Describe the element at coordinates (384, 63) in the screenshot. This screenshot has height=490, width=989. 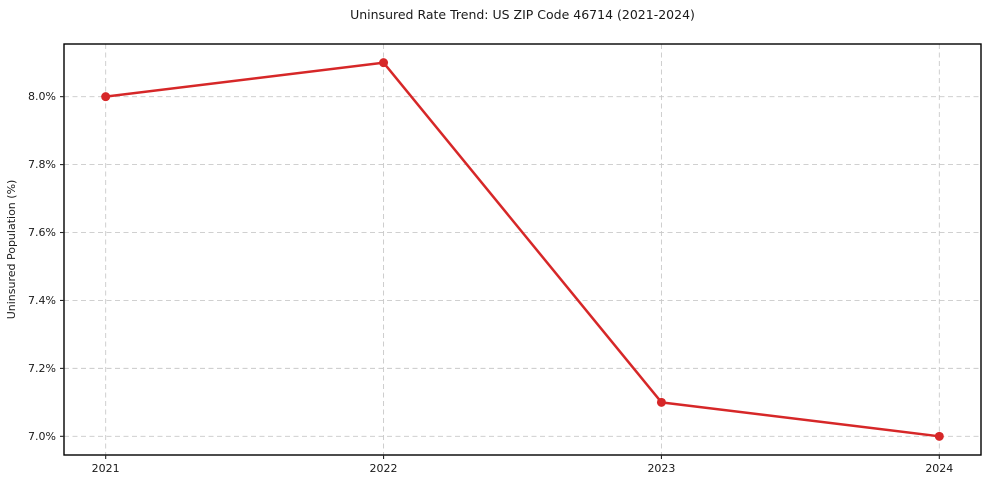
I see `data-point-2022` at that location.